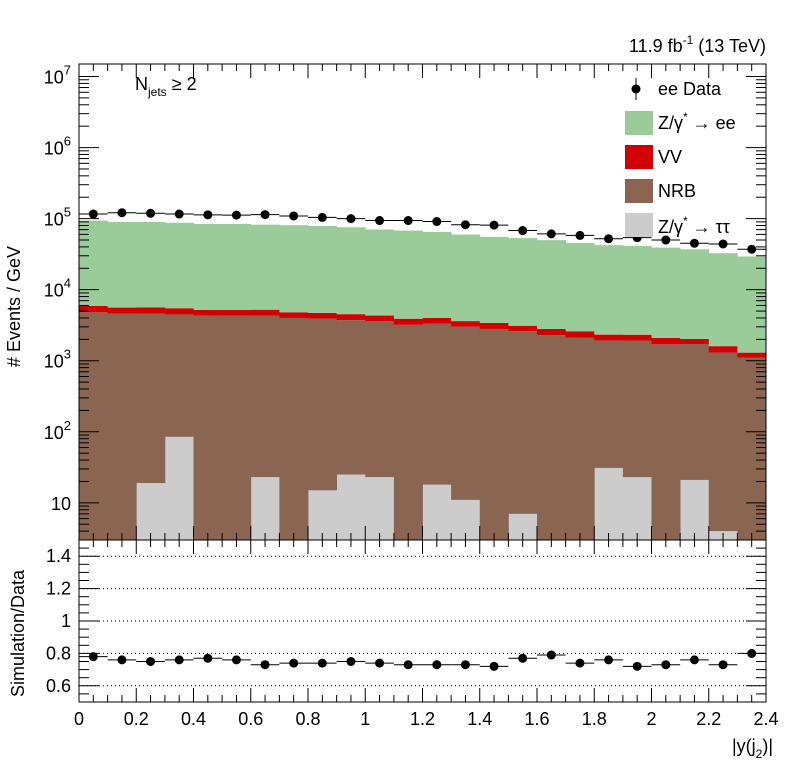 This screenshot has height=772, width=796. Describe the element at coordinates (639, 191) in the screenshot. I see `legend-nrb-swatch` at that location.